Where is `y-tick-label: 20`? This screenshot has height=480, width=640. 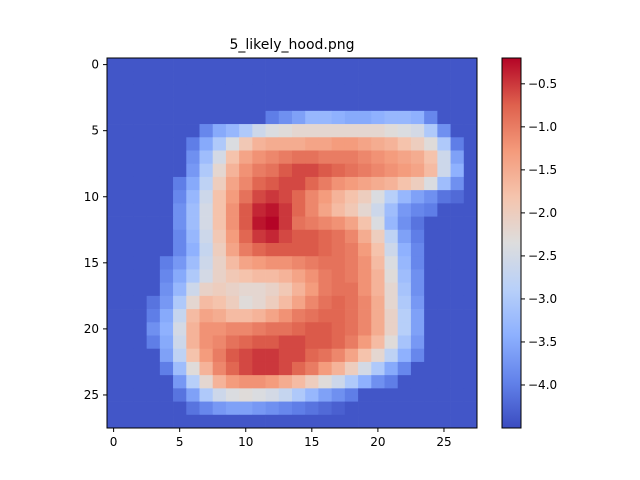 y-tick-label: 20 is located at coordinates (91, 329).